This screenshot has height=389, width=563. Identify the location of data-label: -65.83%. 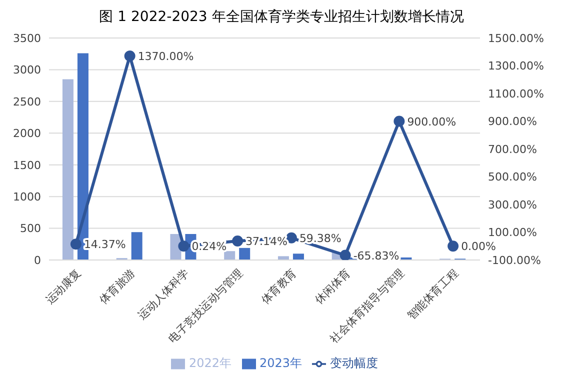
(376, 255).